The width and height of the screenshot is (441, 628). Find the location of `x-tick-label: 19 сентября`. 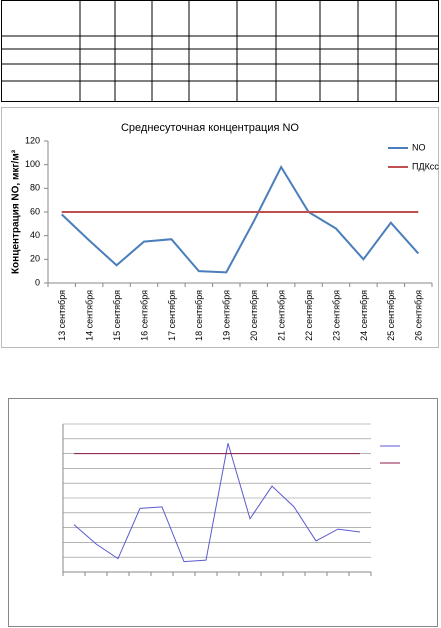

x-tick-label: 19 сентября is located at coordinates (227, 315).